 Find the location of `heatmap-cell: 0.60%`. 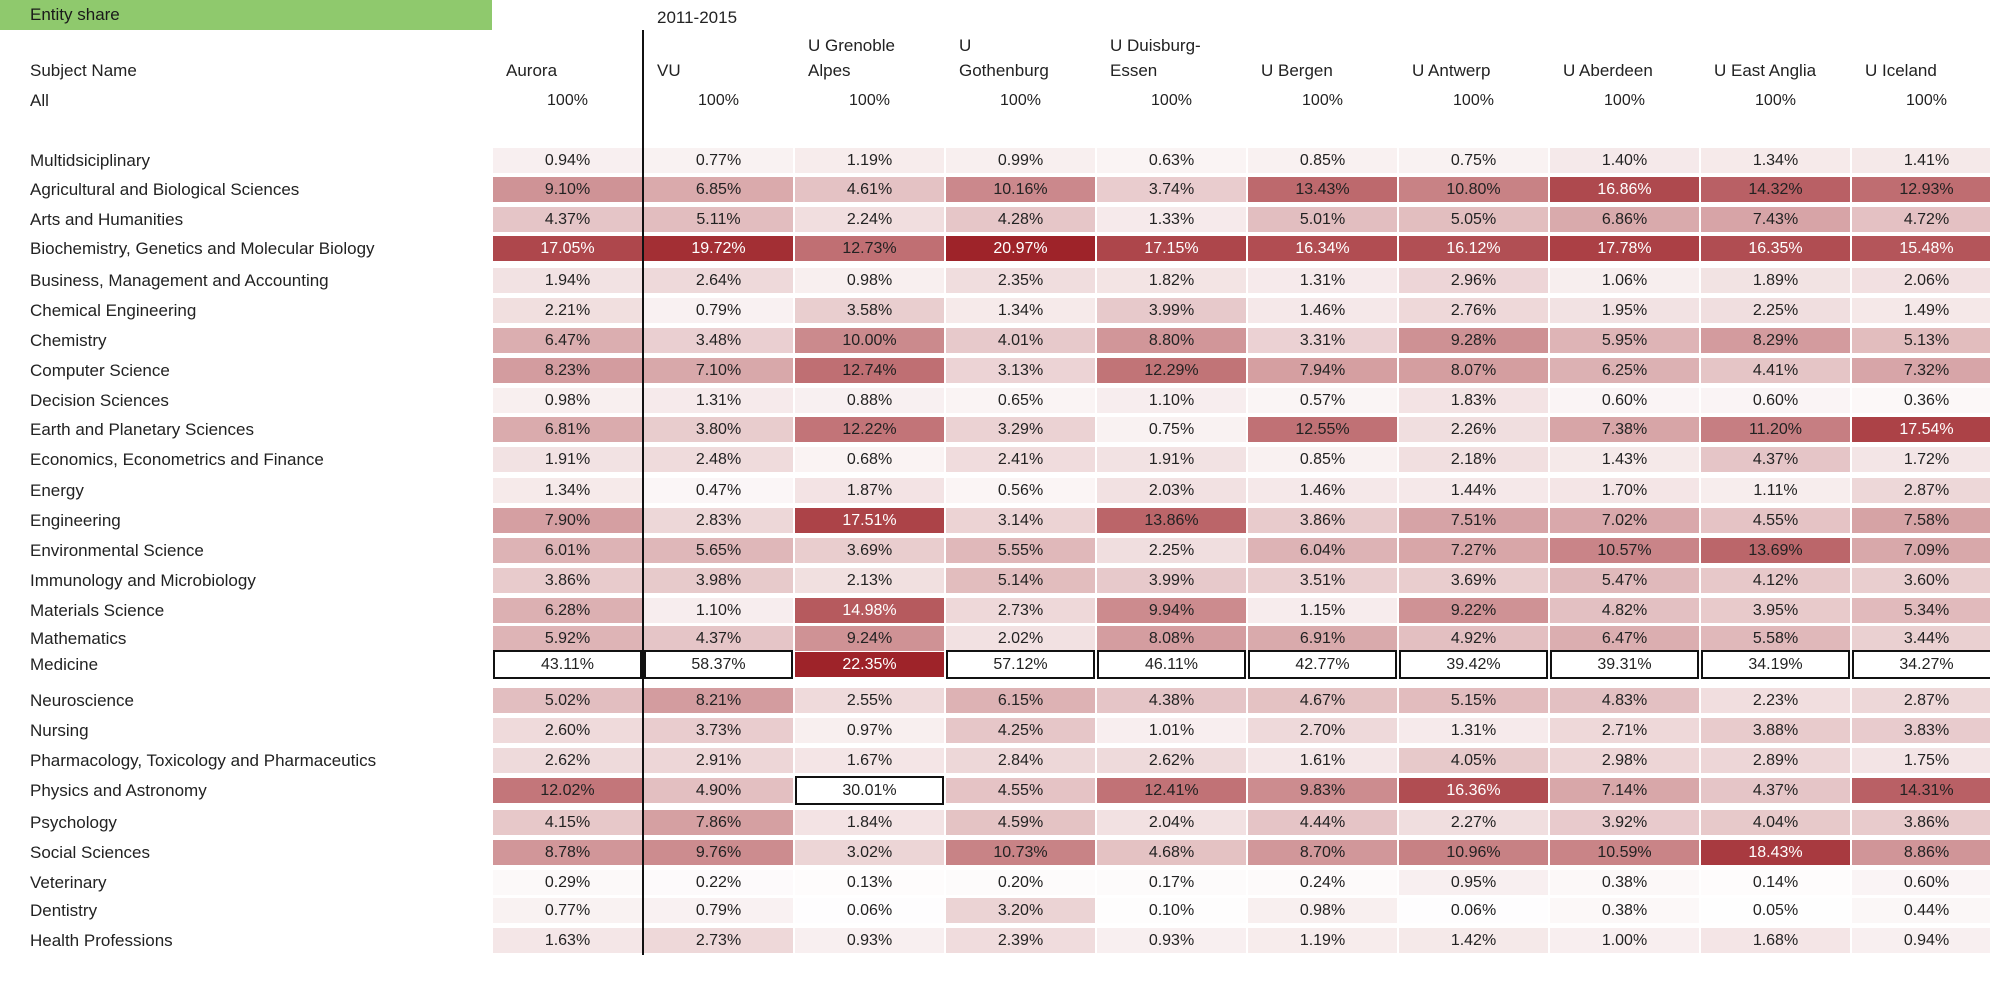

heatmap-cell: 0.60% is located at coordinates (1624, 400).